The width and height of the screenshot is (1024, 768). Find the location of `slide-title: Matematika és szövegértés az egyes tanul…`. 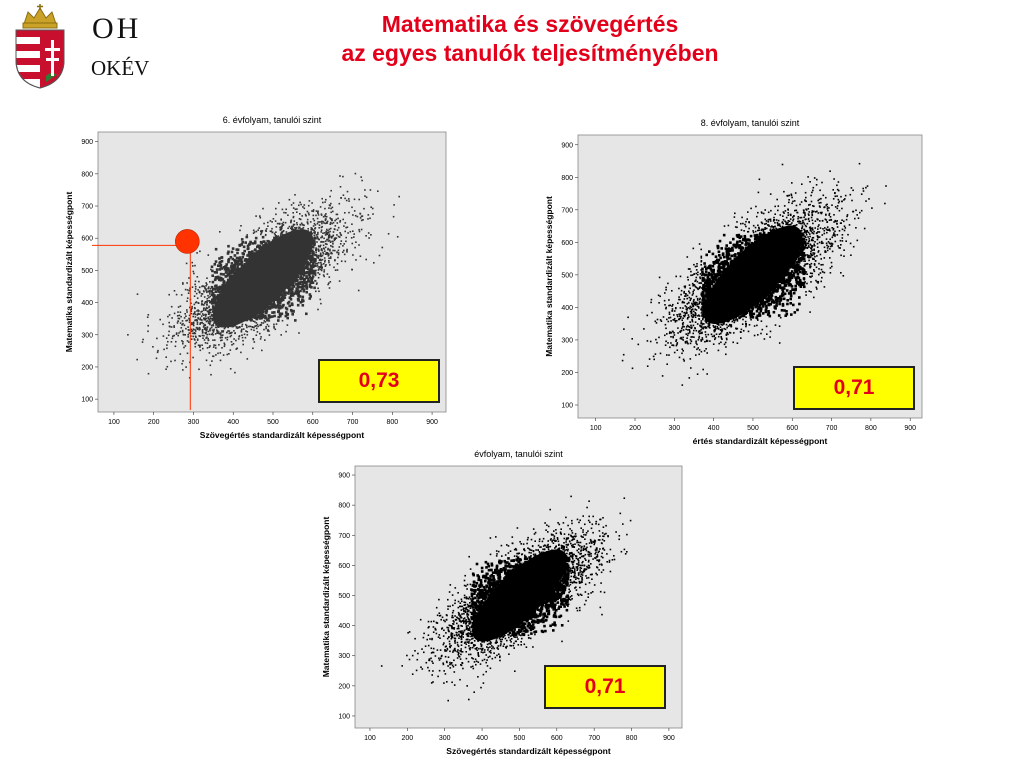

slide-title: Matematika és szövegértés az egyes tanul… is located at coordinates (530, 39).